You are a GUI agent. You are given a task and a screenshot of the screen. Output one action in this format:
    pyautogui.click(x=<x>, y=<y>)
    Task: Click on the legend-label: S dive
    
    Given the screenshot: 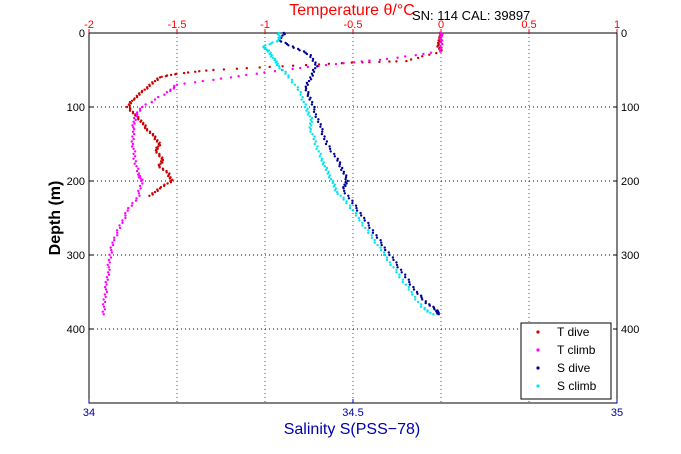 What is the action you would take?
    pyautogui.click(x=574, y=368)
    